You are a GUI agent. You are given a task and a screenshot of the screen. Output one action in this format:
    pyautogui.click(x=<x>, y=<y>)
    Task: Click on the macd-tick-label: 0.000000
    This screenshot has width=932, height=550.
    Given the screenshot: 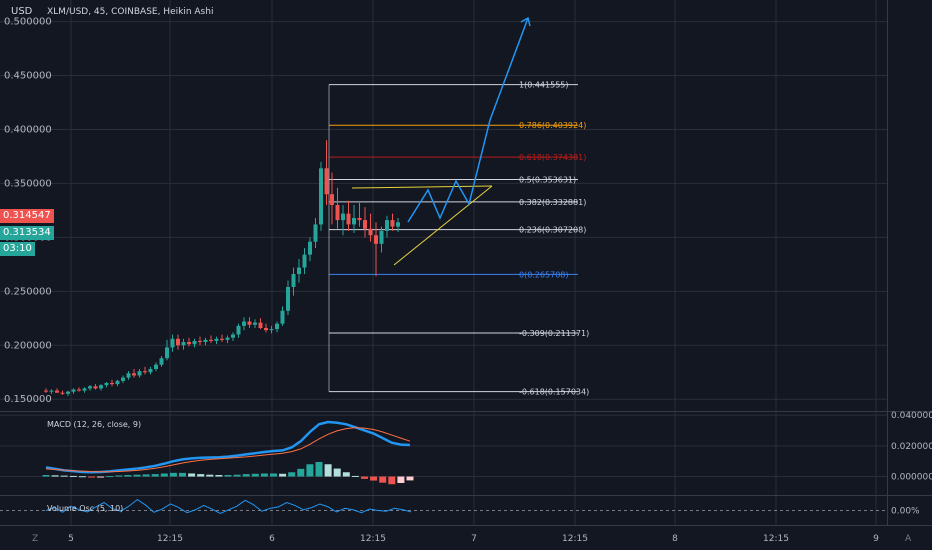 What is the action you would take?
    pyautogui.click(x=911, y=478)
    